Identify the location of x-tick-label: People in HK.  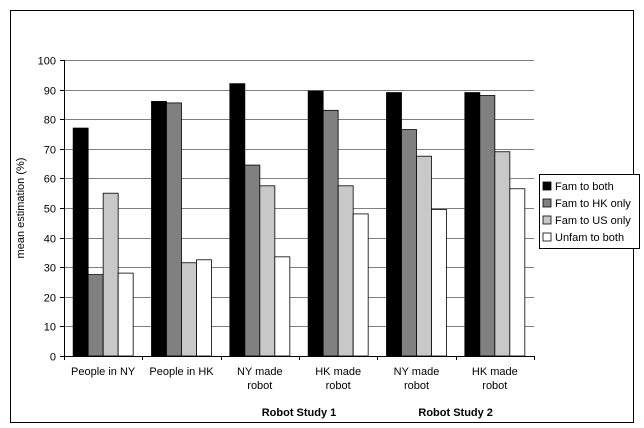
(181, 372).